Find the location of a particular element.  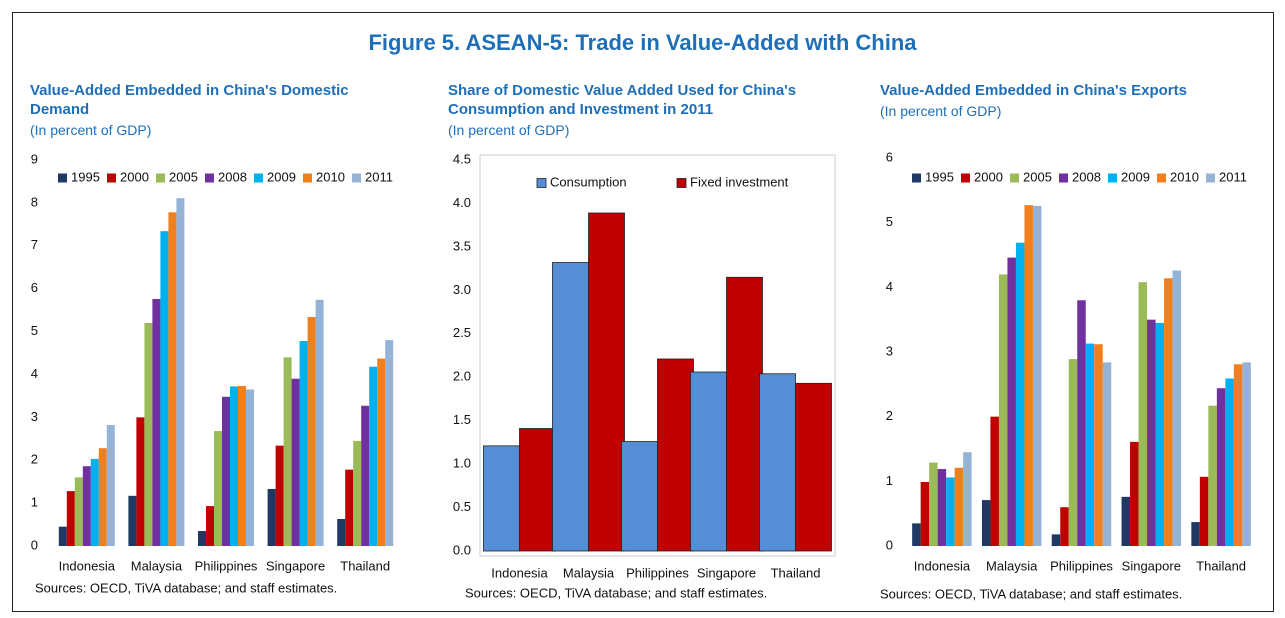

y-tick-label: 4.0 is located at coordinates (462, 202).